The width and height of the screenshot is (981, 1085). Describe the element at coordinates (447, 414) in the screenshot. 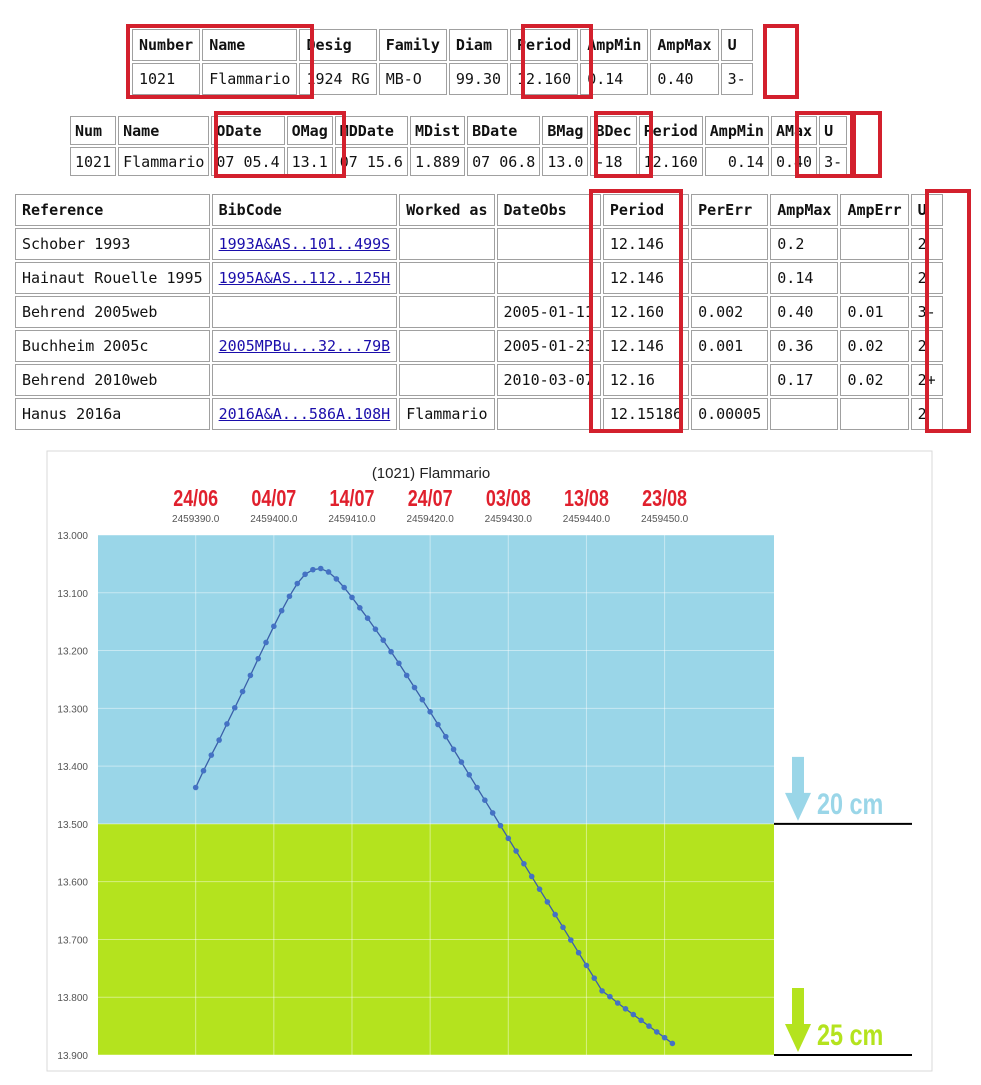

I see `cell-worked-as: Flammario` at that location.